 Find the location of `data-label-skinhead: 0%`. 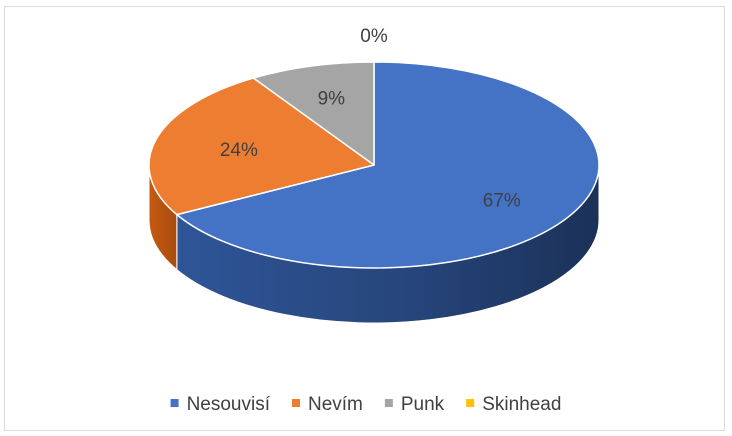

data-label-skinhead: 0% is located at coordinates (374, 36).